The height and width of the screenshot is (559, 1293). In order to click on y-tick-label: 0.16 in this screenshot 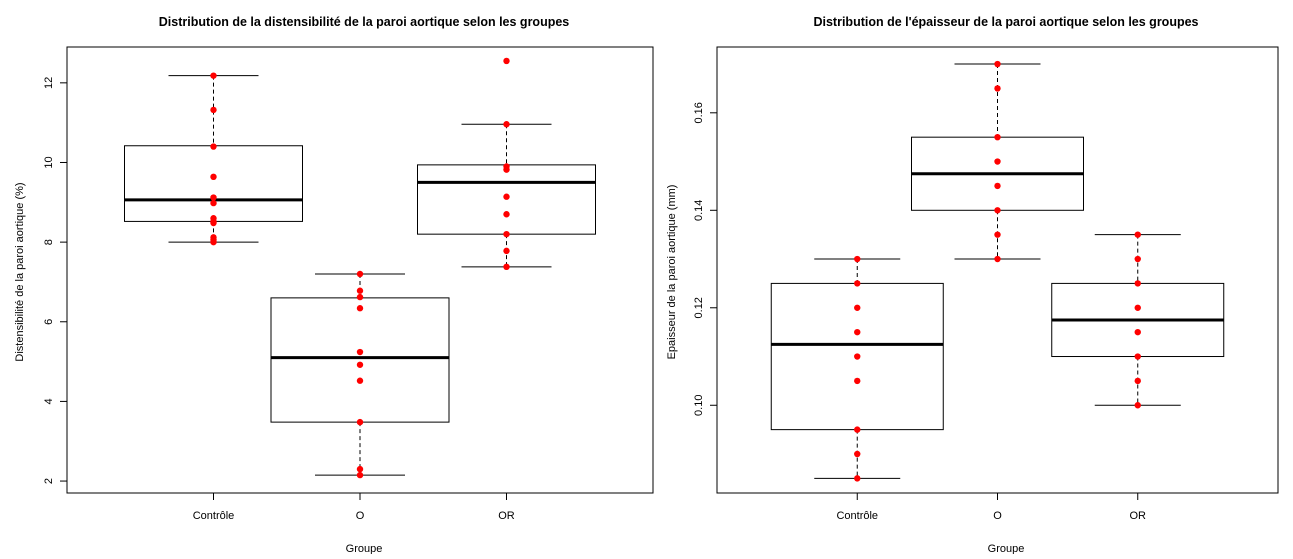, I will do `click(699, 112)`.